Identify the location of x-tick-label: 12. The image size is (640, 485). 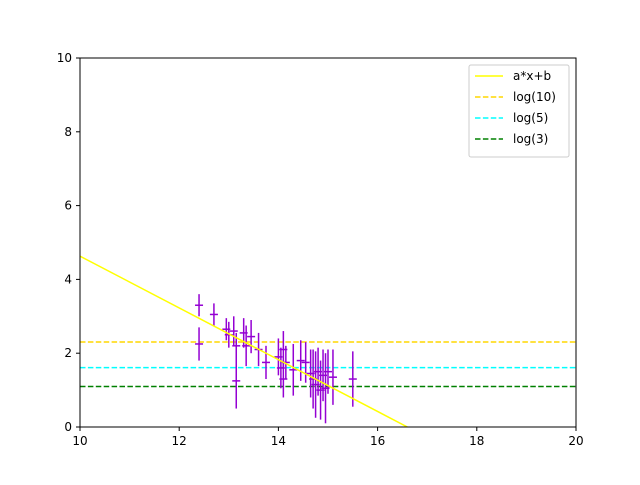
(179, 441).